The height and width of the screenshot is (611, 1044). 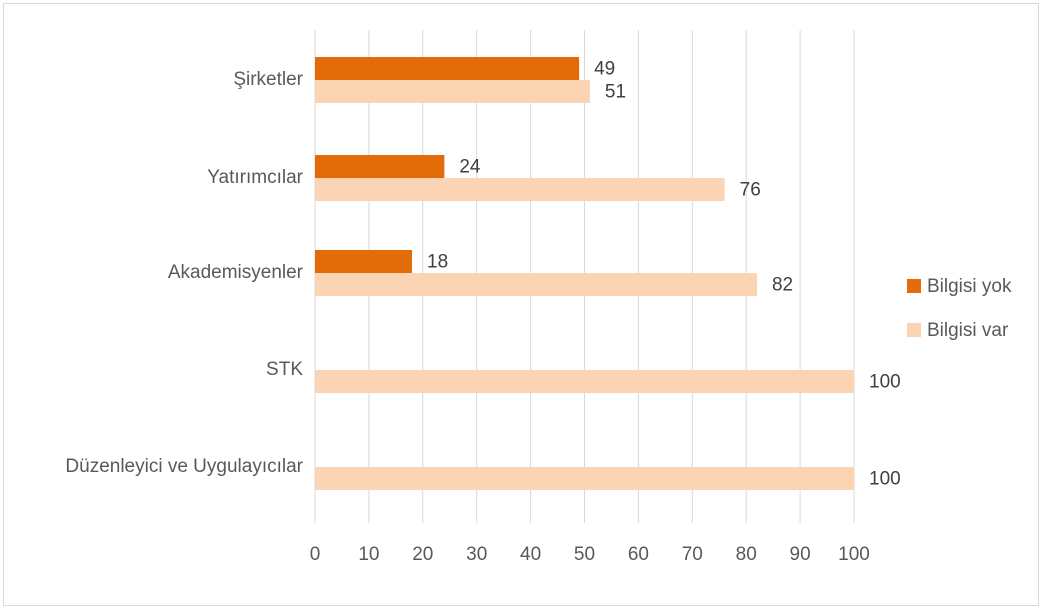 I want to click on x-tick-labels: 0 10 20 30 40 50 60 70 80 90 100, so click(x=590, y=554).